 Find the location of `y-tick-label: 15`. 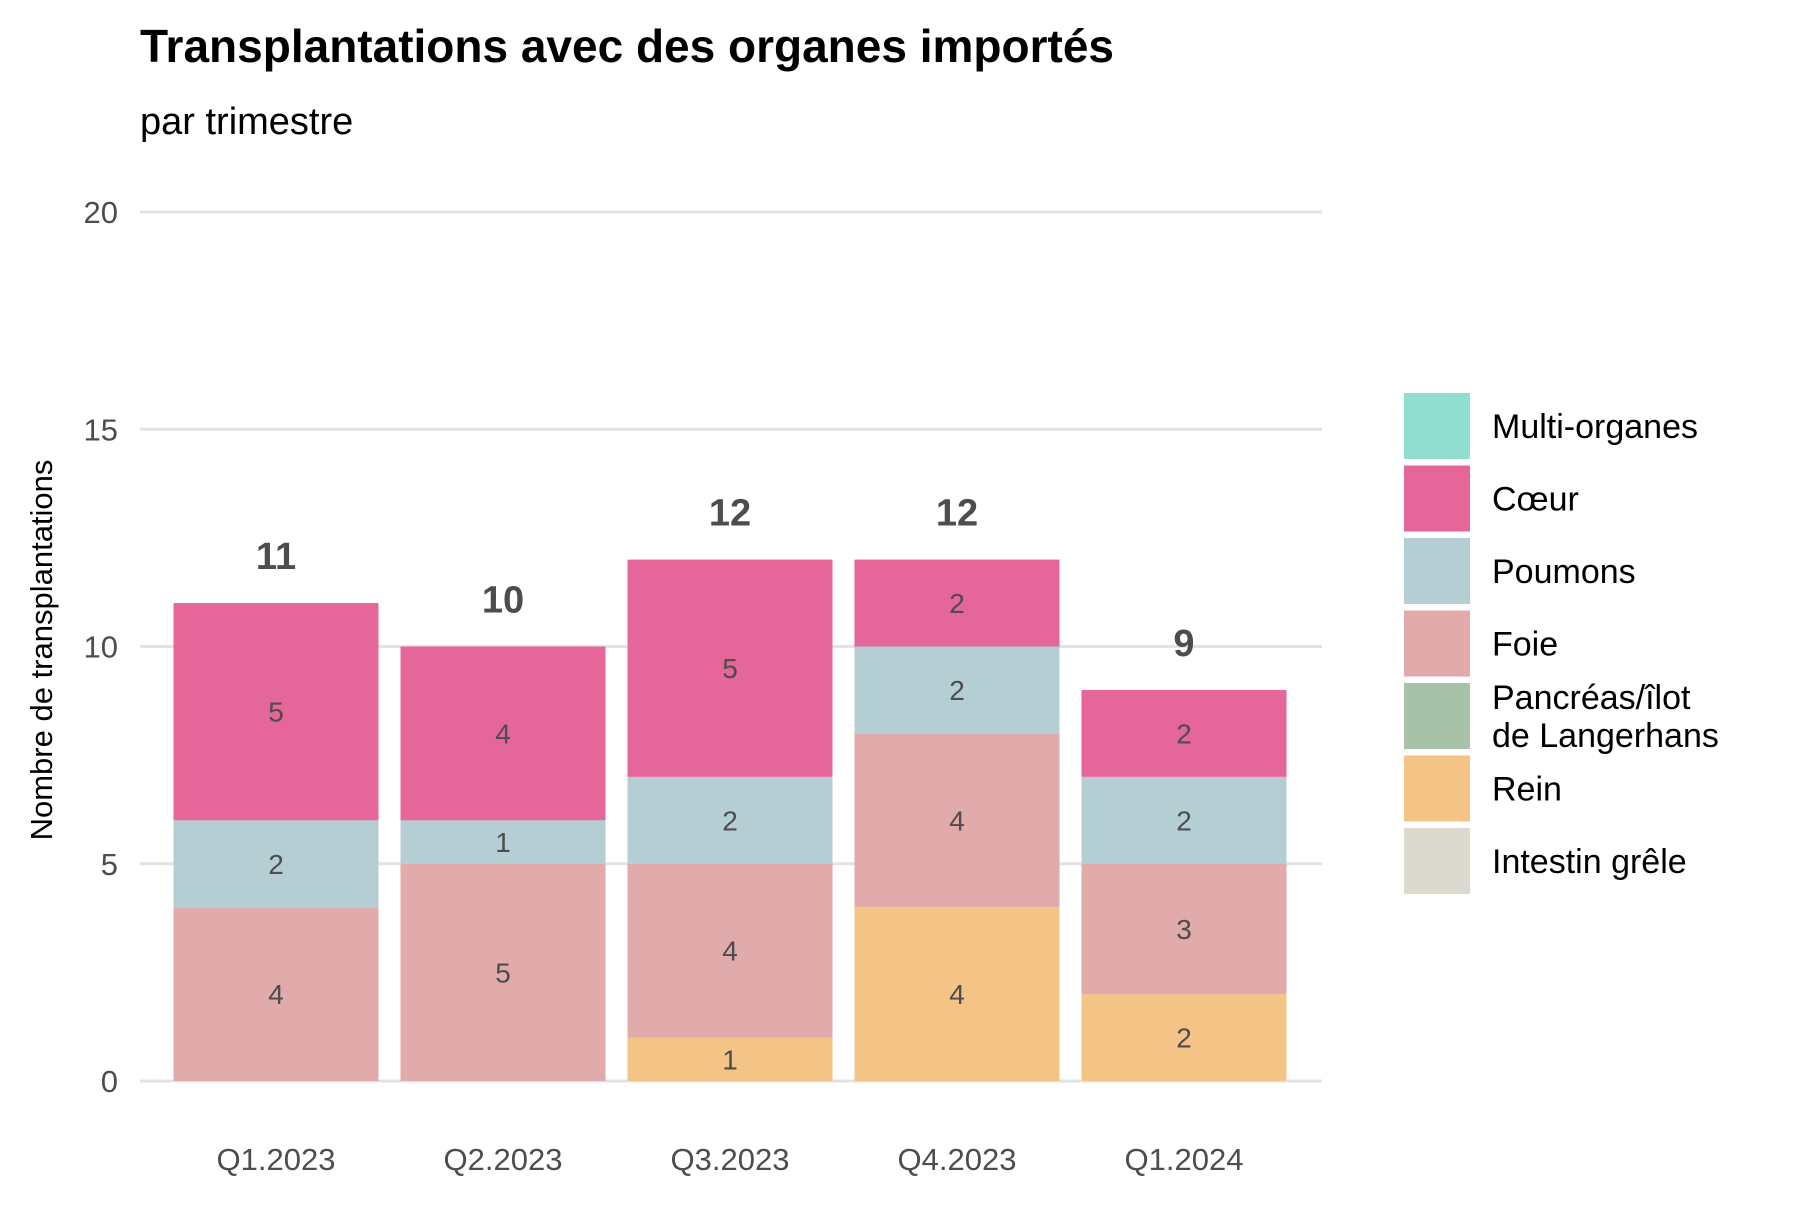

y-tick-label: 15 is located at coordinates (101, 429).